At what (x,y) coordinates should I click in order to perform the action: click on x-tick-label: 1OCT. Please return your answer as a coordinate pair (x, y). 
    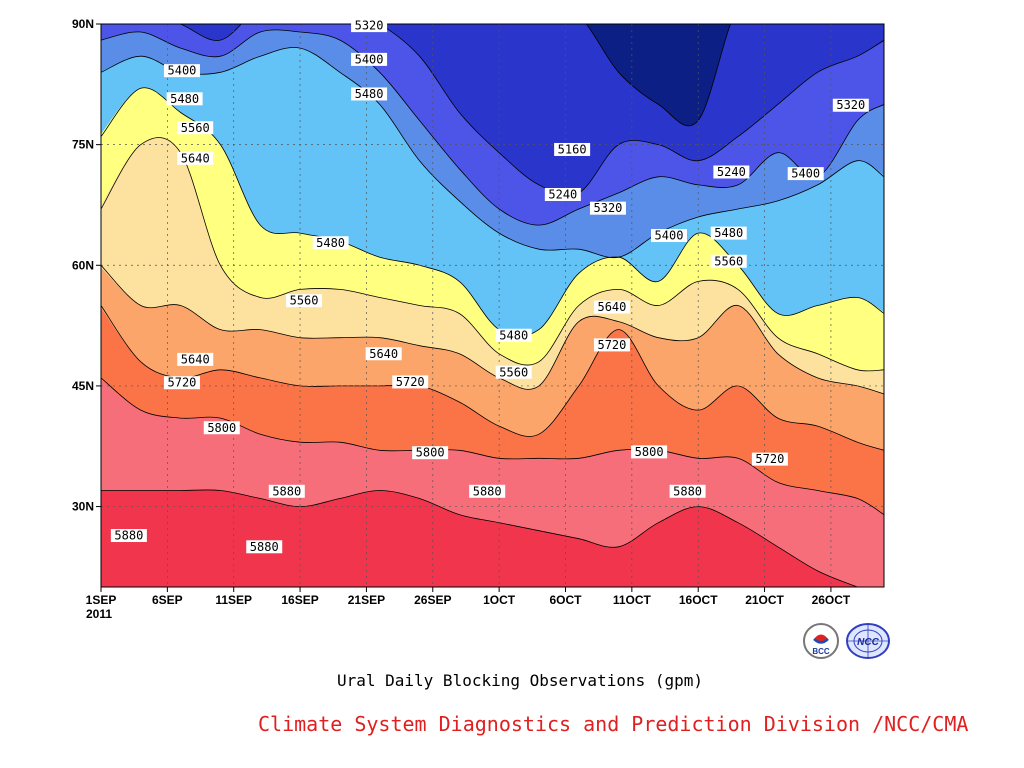
    Looking at the image, I should click on (499, 600).